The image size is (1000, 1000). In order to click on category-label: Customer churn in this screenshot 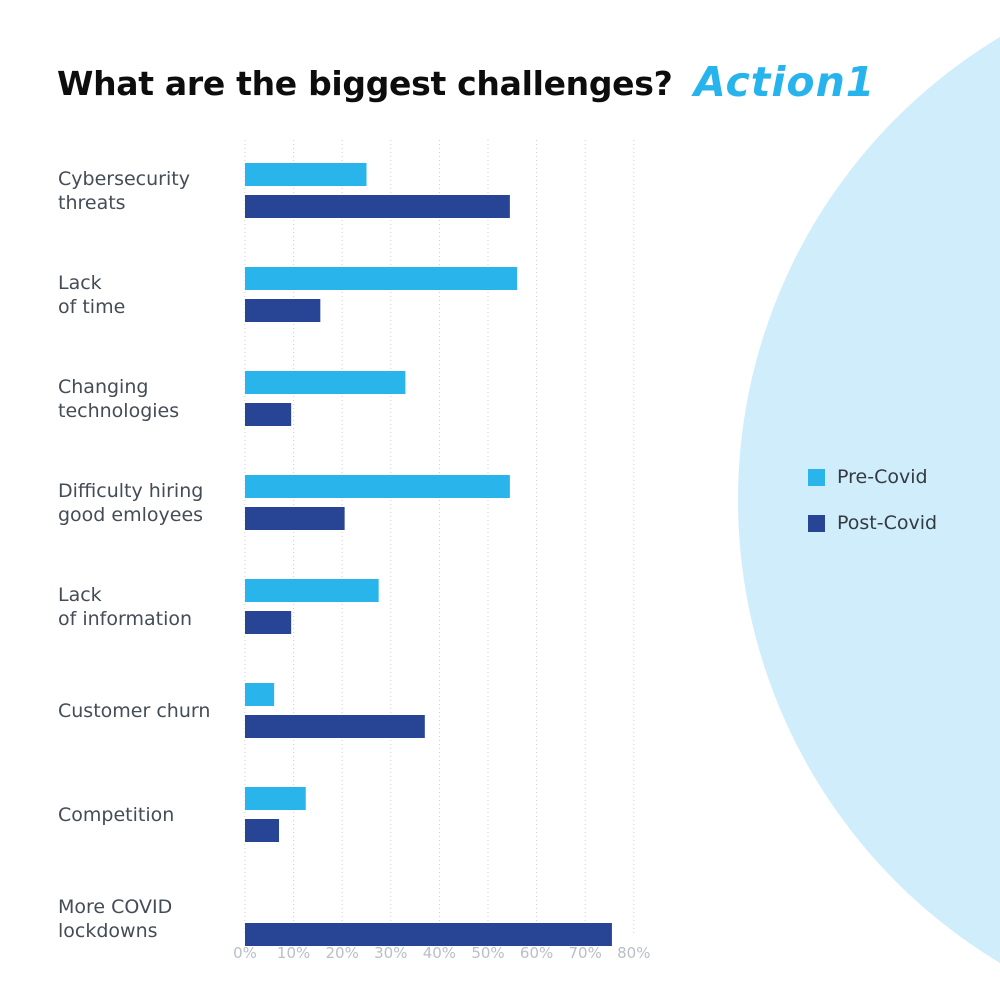, I will do `click(134, 710)`.